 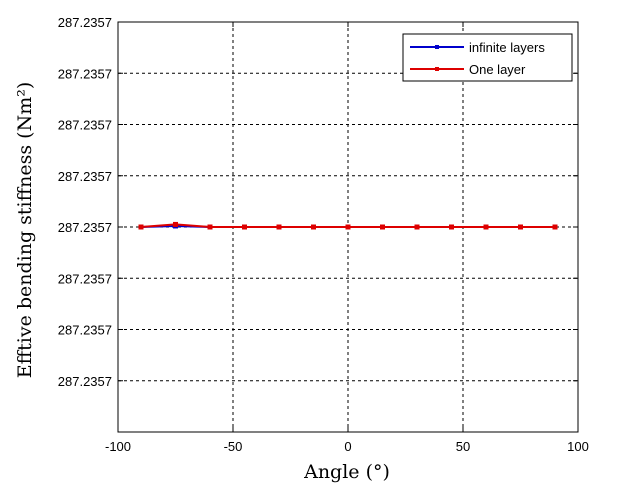 I want to click on x-tick-label: 0, so click(x=347, y=446).